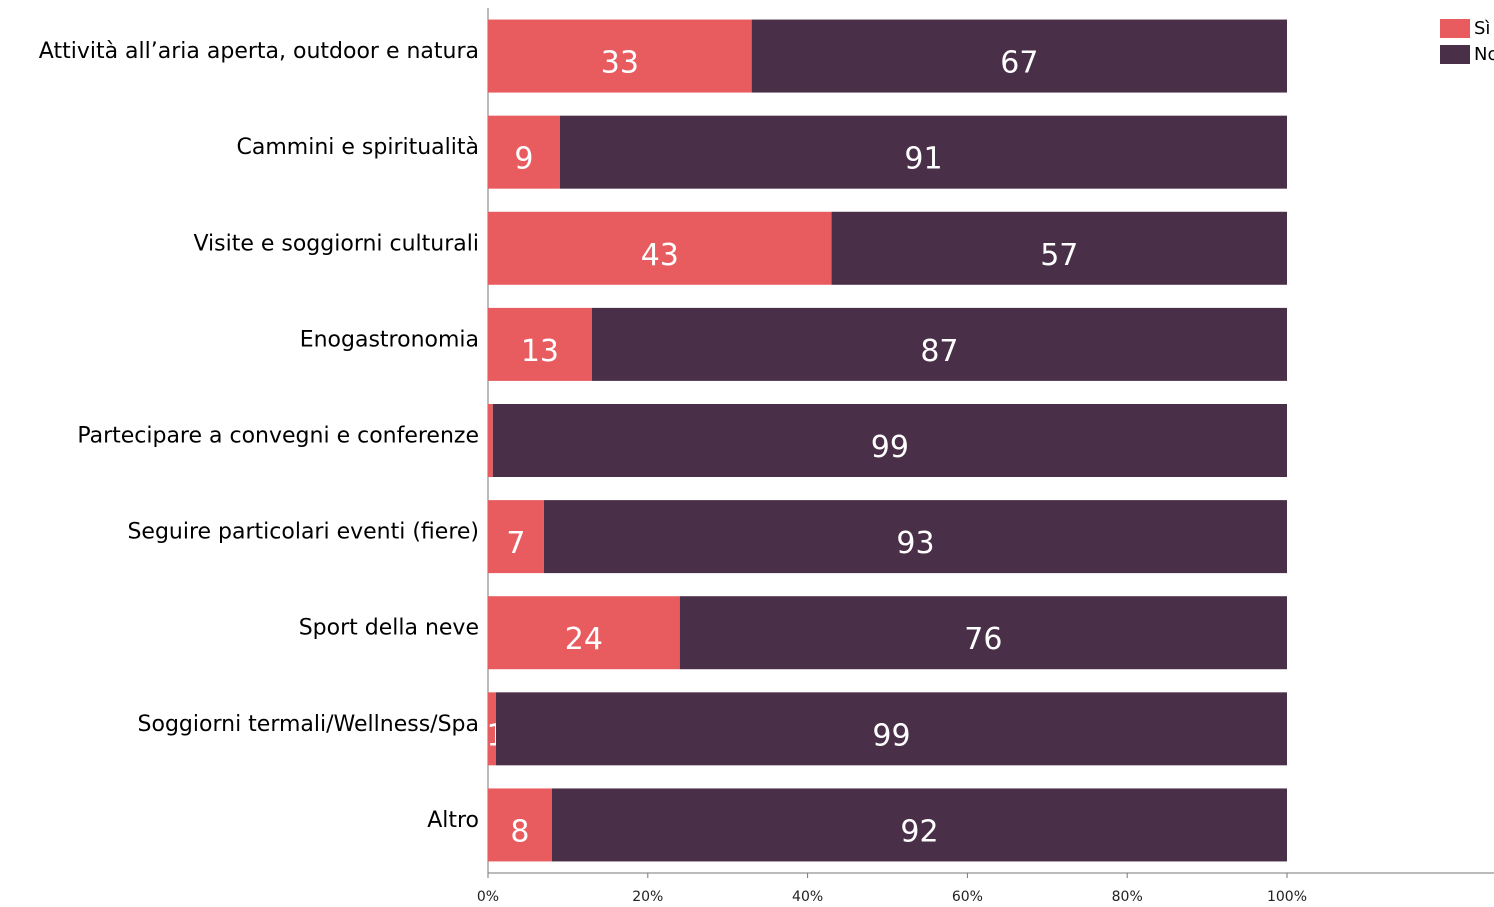  What do you see at coordinates (1127, 897) in the screenshot?
I see `x-tick-label: 80%` at bounding box center [1127, 897].